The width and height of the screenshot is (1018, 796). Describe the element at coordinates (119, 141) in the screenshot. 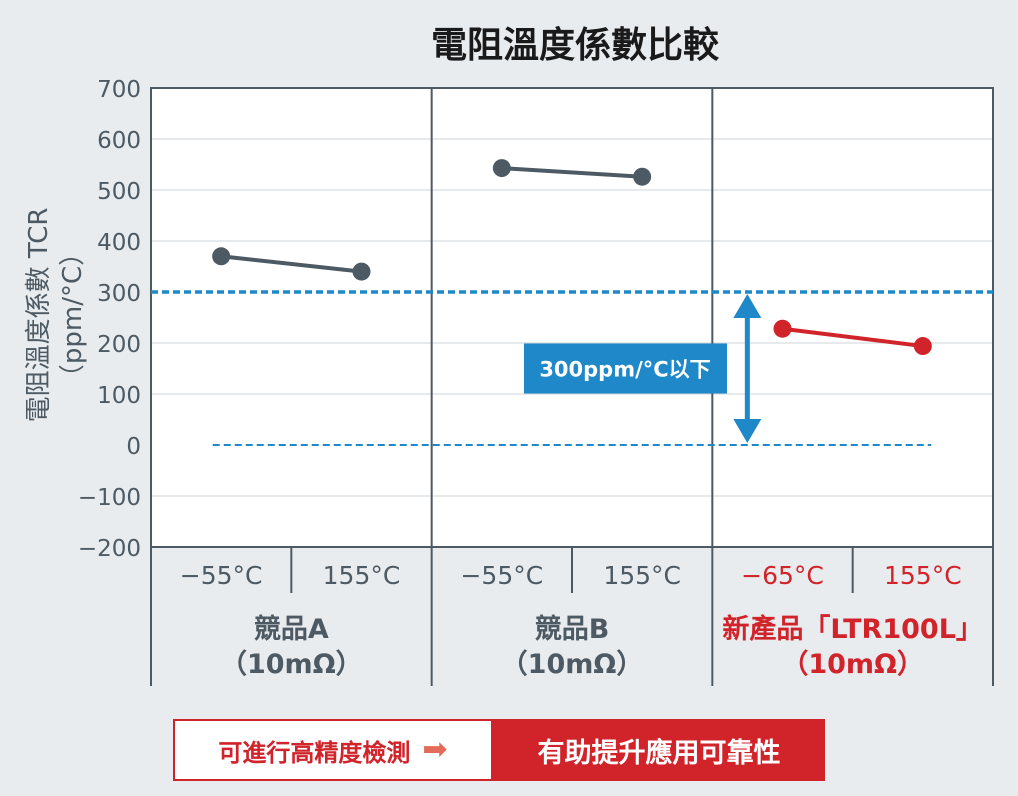

I see `y-tick-label: 600` at that location.